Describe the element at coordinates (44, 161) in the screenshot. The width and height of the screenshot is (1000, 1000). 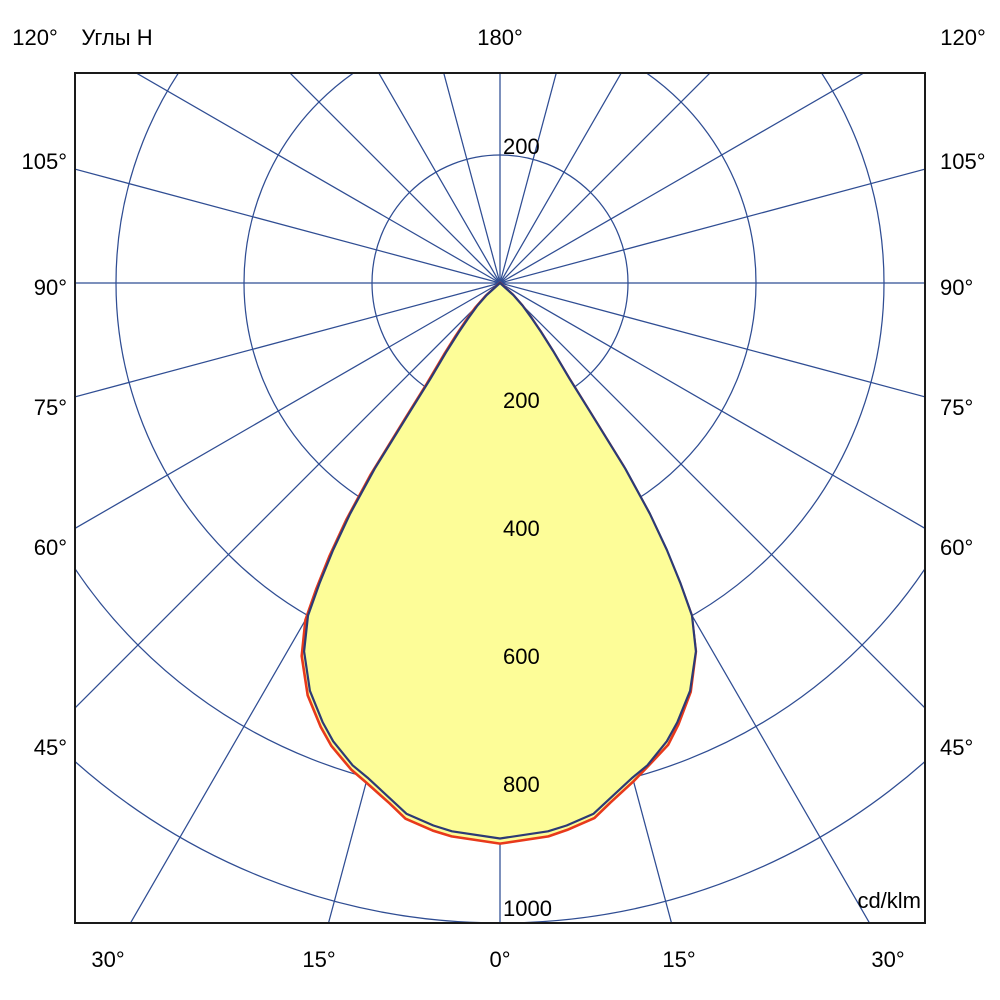
I see `angle-label-left: 105°` at that location.